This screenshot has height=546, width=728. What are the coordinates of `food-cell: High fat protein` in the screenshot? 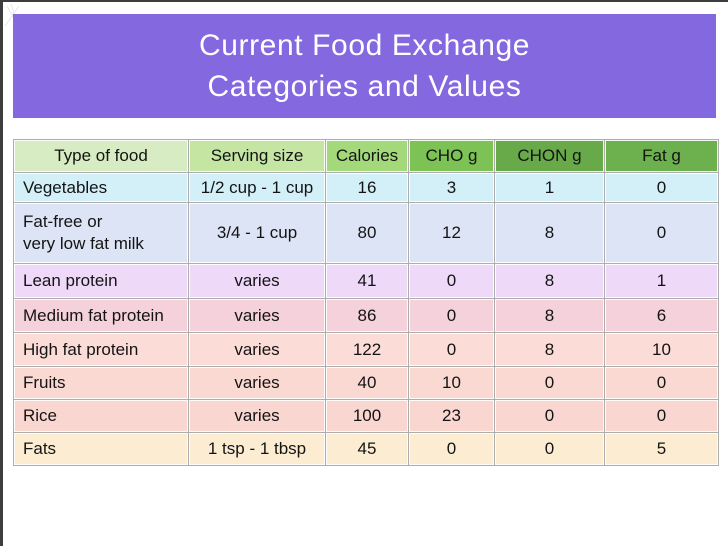 It's located at (101, 349).